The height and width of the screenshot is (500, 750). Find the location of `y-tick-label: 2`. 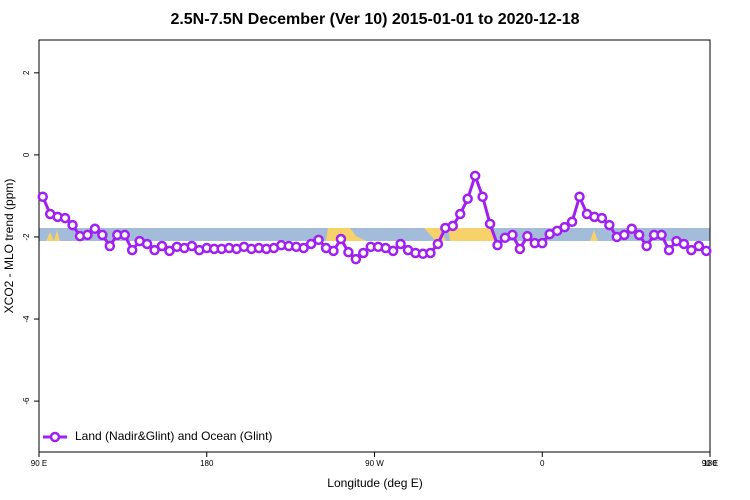

y-tick-label: 2 is located at coordinates (26, 72).